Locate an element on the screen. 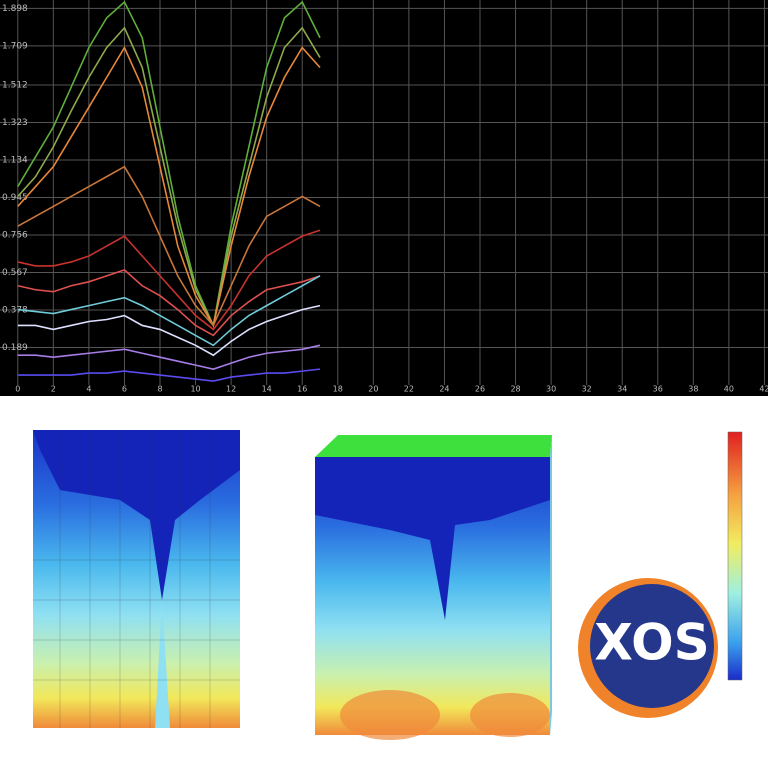 Image resolution: width=768 pixels, height=768 pixels. y-tick-label: 0.189 is located at coordinates (15, 348).